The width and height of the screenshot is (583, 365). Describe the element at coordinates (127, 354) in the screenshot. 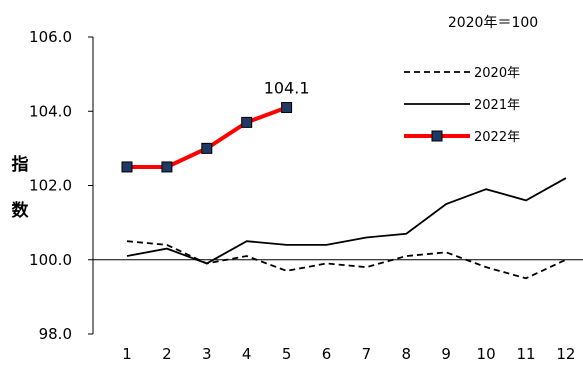

I see `x-tick-label: 1` at that location.